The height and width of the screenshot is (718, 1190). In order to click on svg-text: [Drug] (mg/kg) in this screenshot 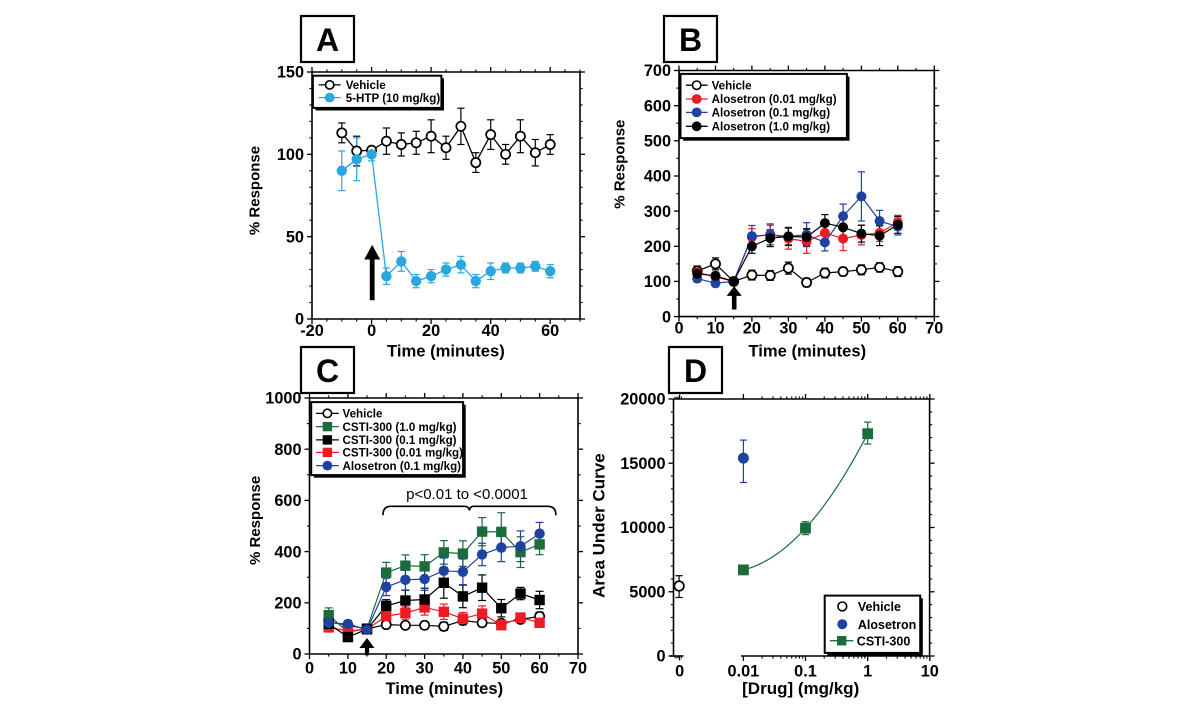, I will do `click(800, 688)`.